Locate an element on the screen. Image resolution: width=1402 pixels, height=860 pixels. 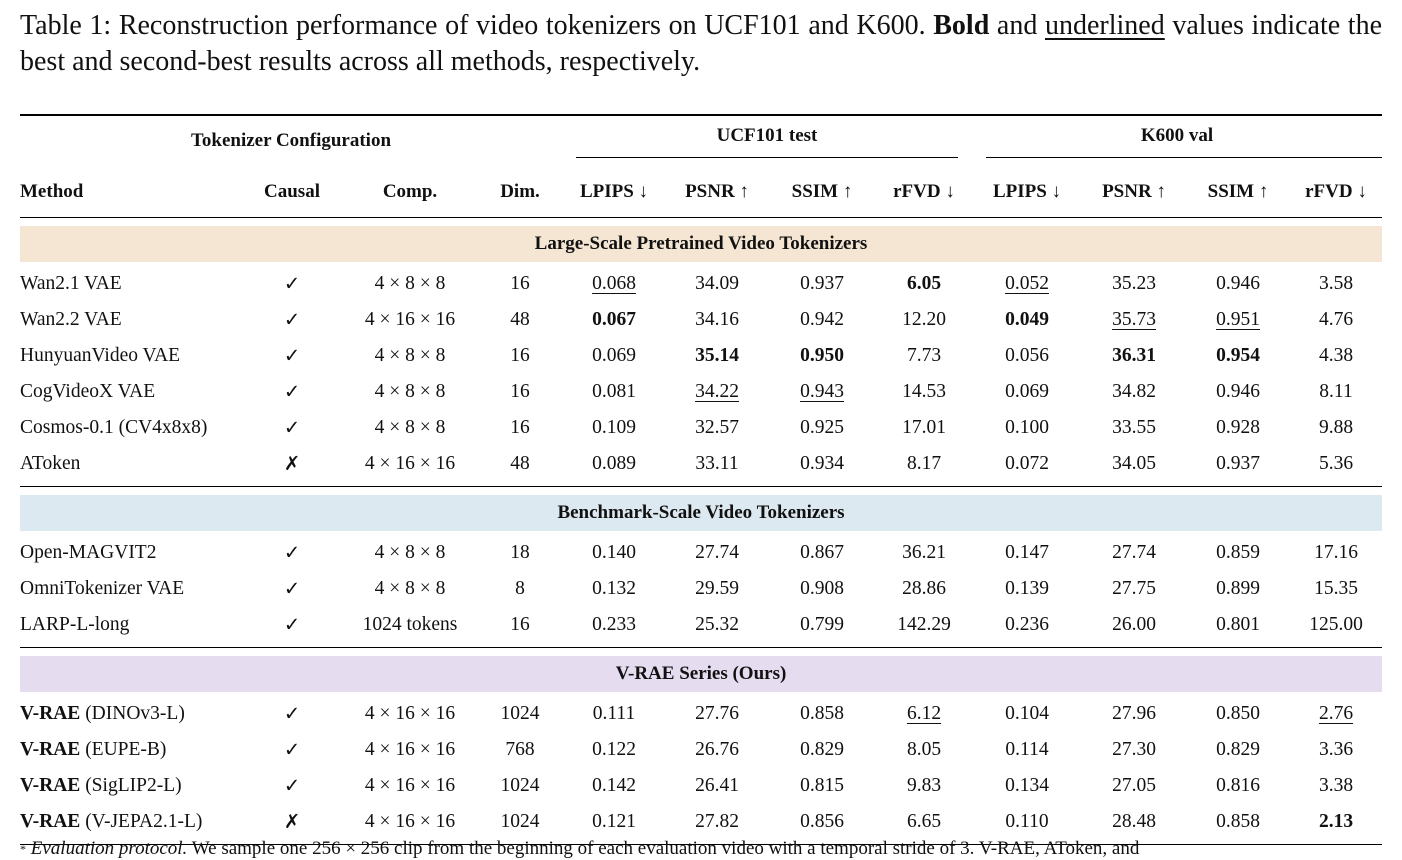
metric-cell: 0.937 is located at coordinates (1238, 464).